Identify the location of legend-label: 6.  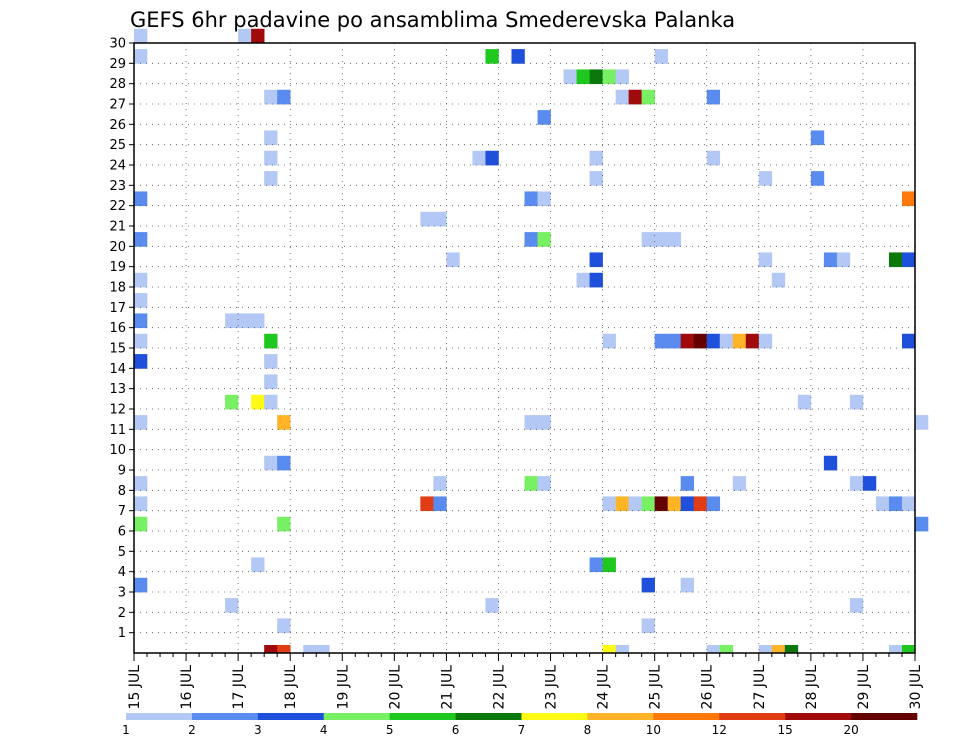
(456, 730).